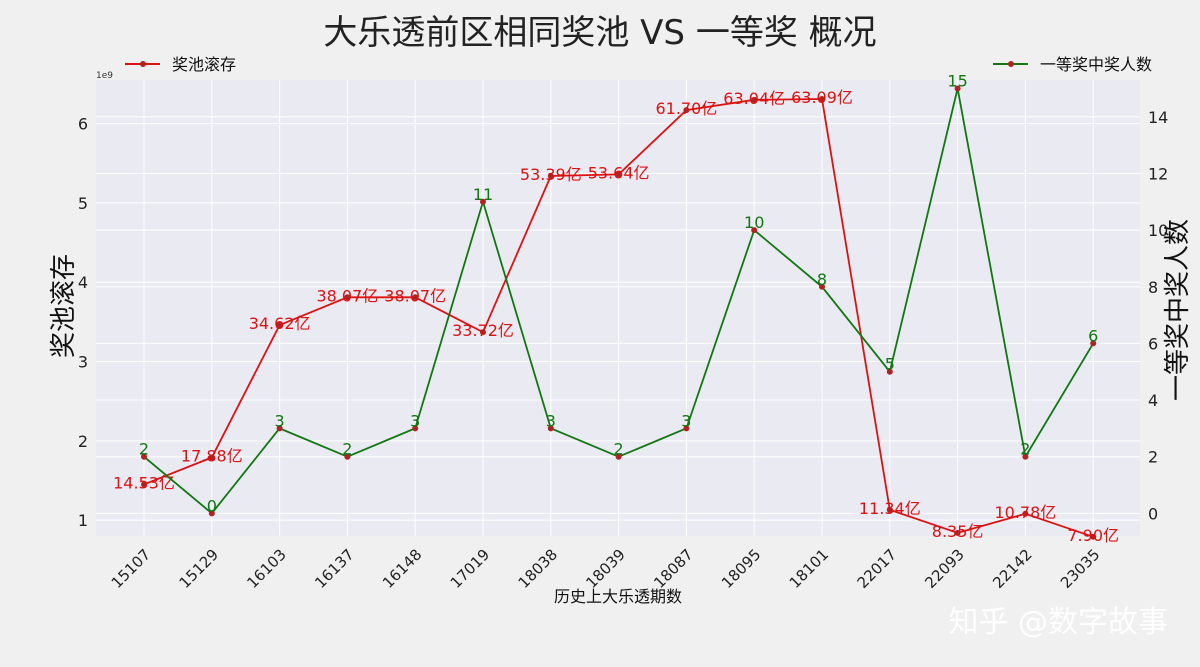  Describe the element at coordinates (877, 569) in the screenshot. I see `x-tick-label: 22017` at that location.